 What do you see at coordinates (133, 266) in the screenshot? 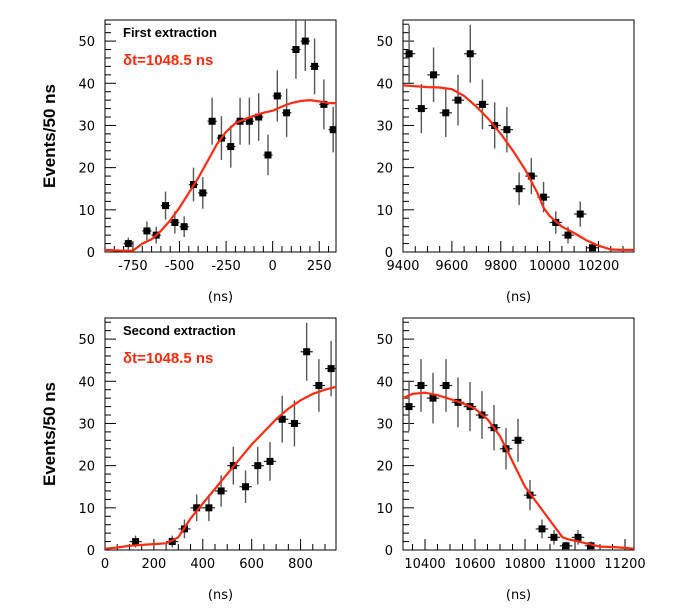
I see `x-tick-label: -750` at bounding box center [133, 266].